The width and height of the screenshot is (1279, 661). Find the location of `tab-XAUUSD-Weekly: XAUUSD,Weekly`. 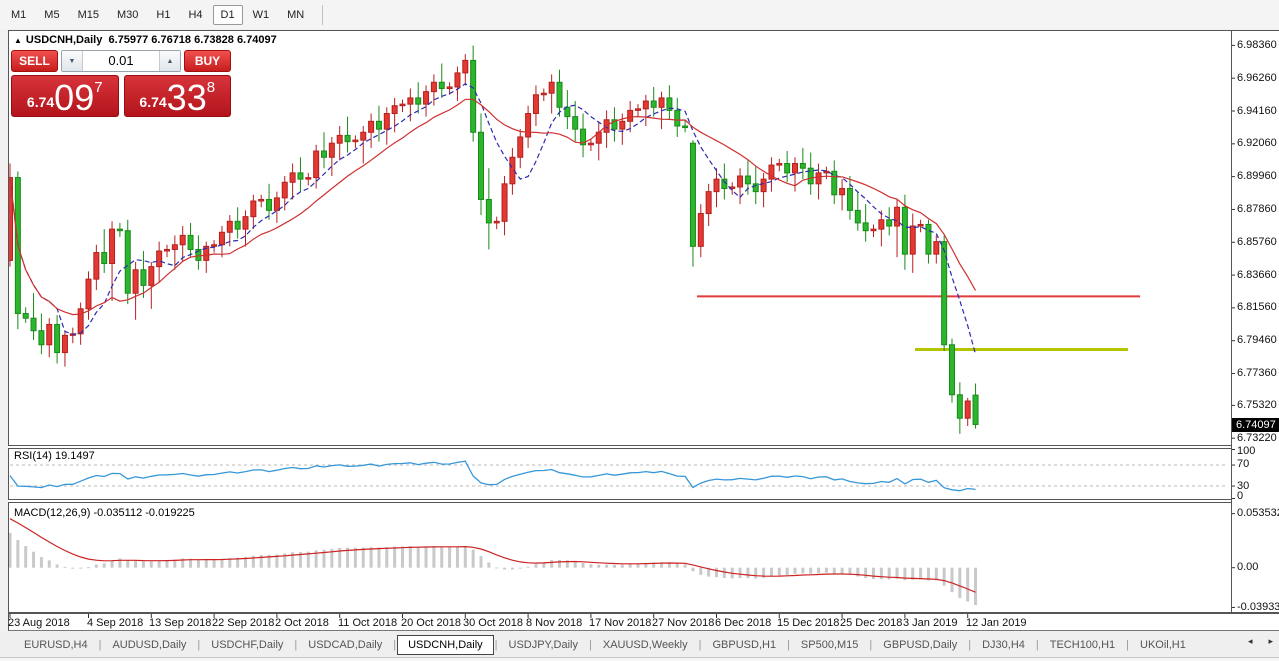

tab-XAUUSD-Weekly: XAUUSD,Weekly is located at coordinates (645, 644).